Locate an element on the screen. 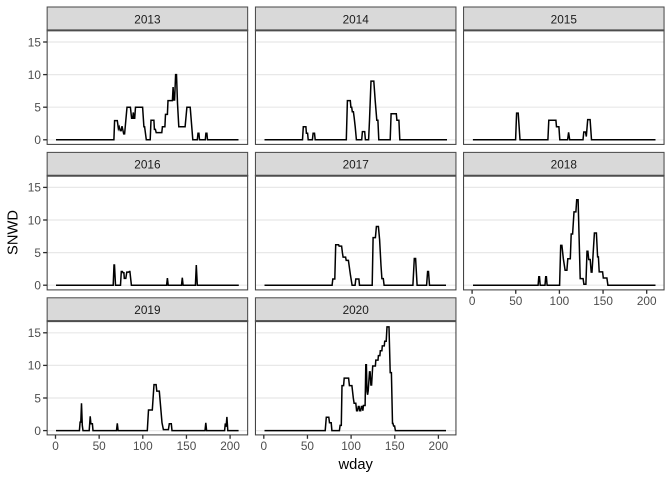 The image size is (672, 485). svg-text: 2019 is located at coordinates (147, 310).